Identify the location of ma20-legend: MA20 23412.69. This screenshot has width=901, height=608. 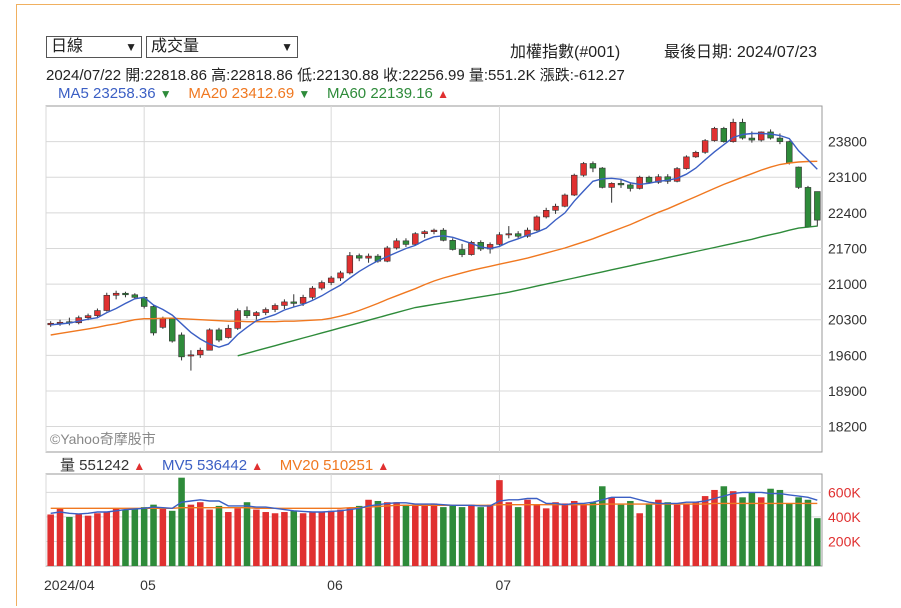
(241, 93).